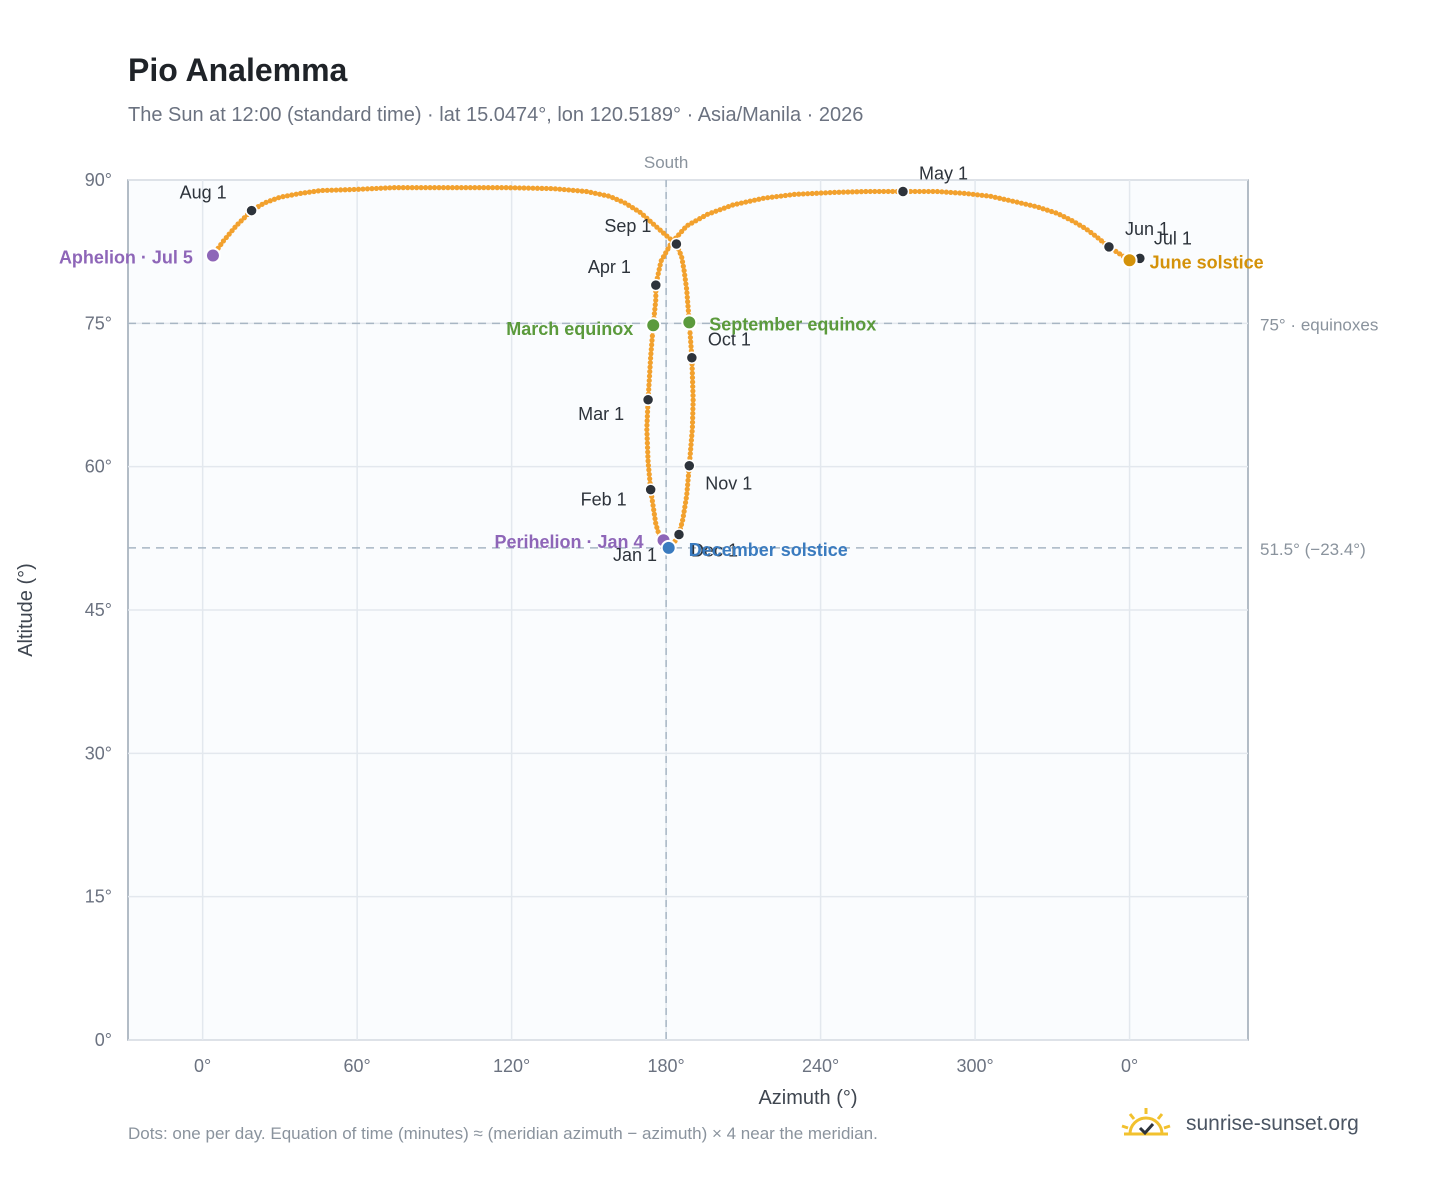  What do you see at coordinates (728, 484) in the screenshot?
I see `month-label: Nov 1` at bounding box center [728, 484].